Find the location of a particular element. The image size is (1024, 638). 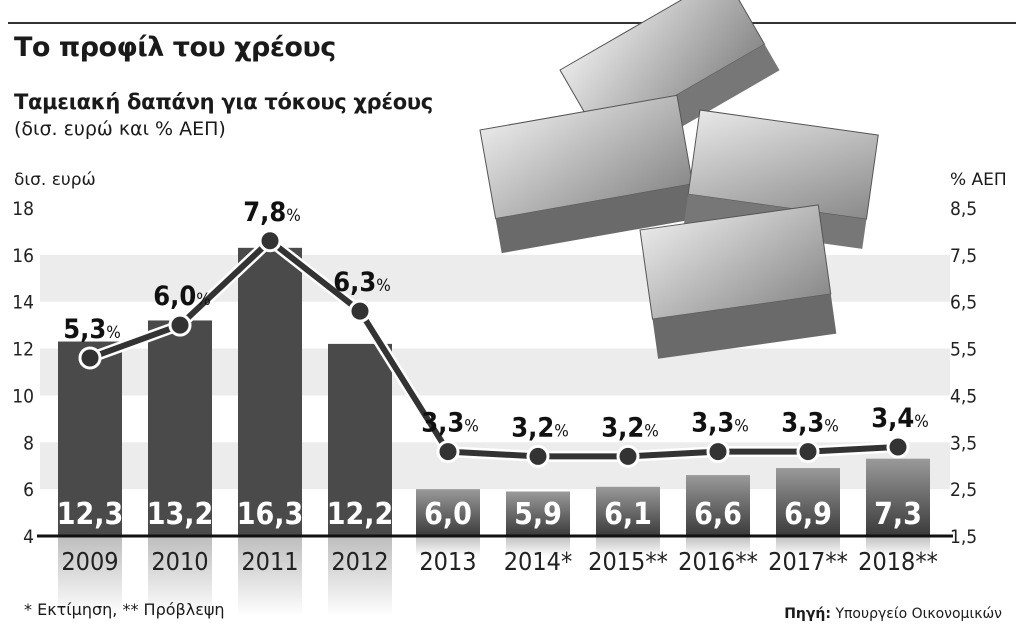

left-tick-label: 10 is located at coordinates (23, 396).